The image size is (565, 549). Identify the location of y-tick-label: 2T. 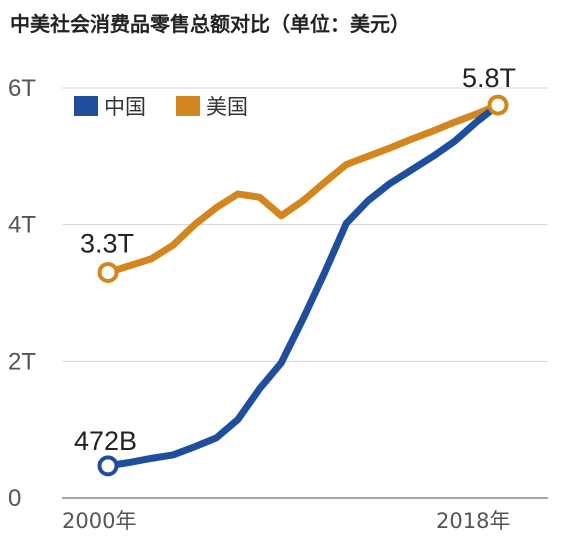
(22, 361).